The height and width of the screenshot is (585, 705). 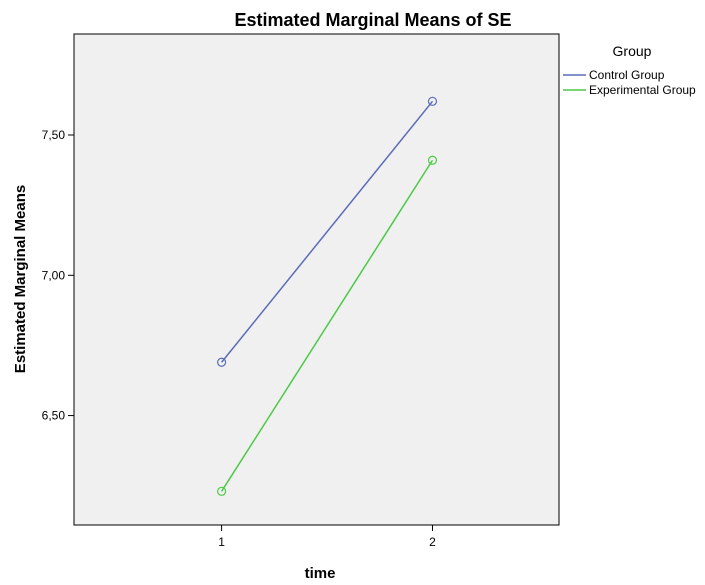 What do you see at coordinates (627, 75) in the screenshot?
I see `legend-label-0: Control Group` at bounding box center [627, 75].